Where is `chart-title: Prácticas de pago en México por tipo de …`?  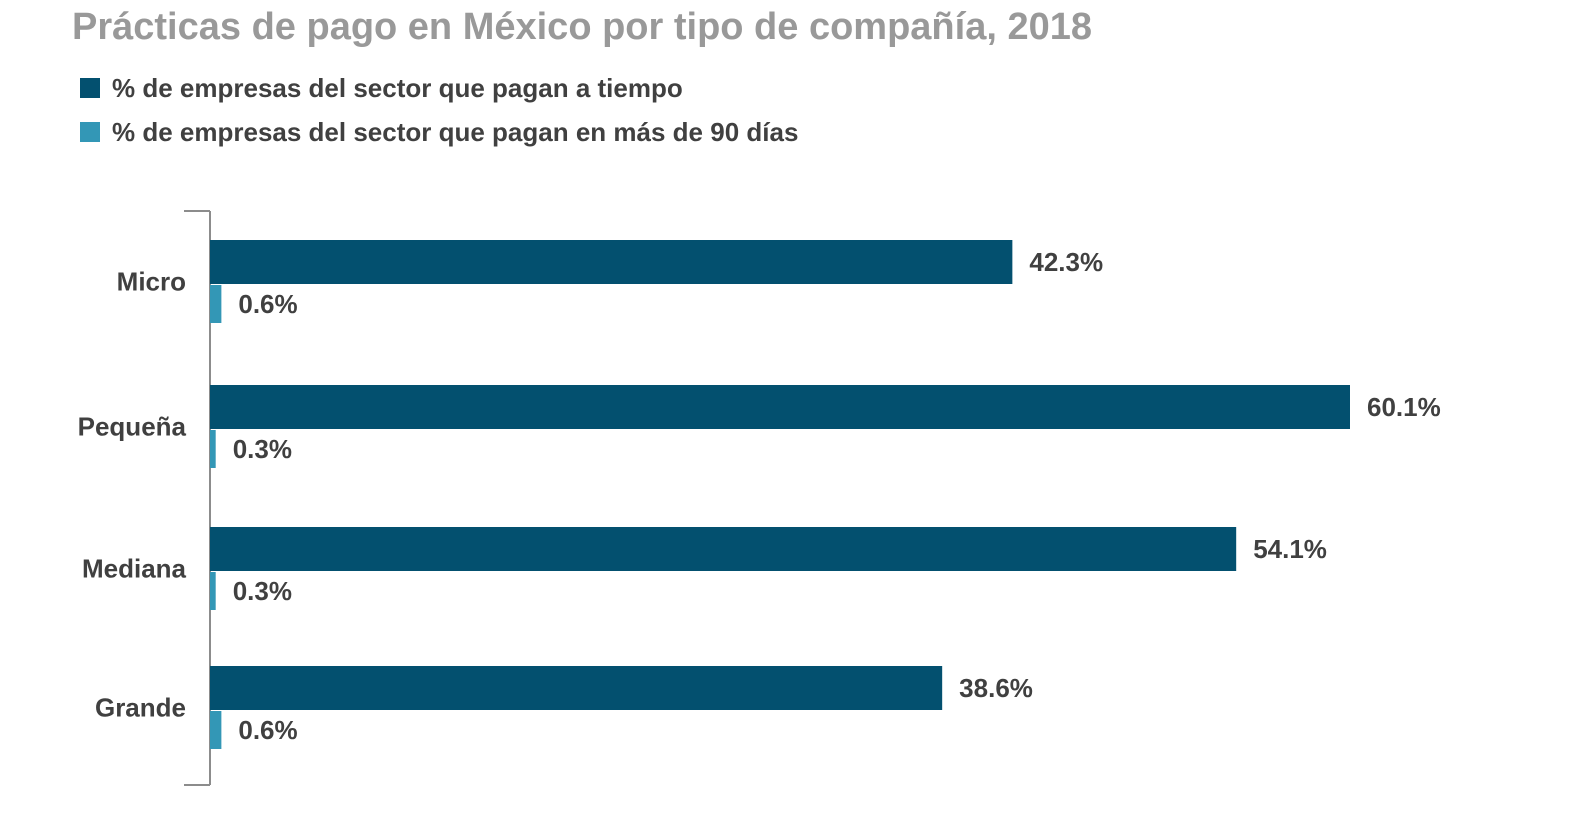
chart-title: Prácticas de pago en México por tipo de … is located at coordinates (582, 27).